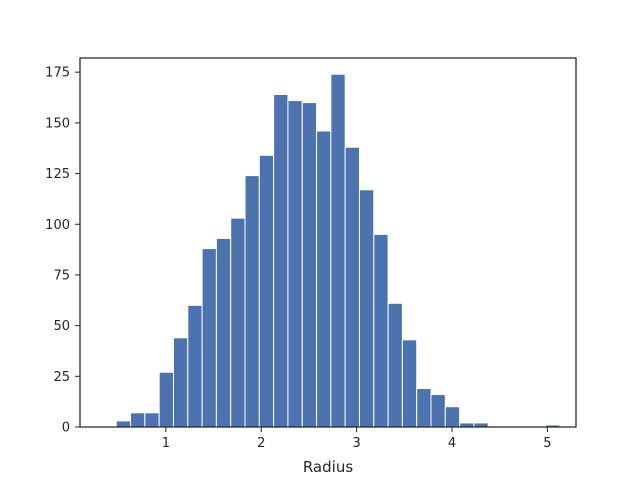  What do you see at coordinates (61, 326) in the screenshot?
I see `y-tick-label-2: 50` at bounding box center [61, 326].